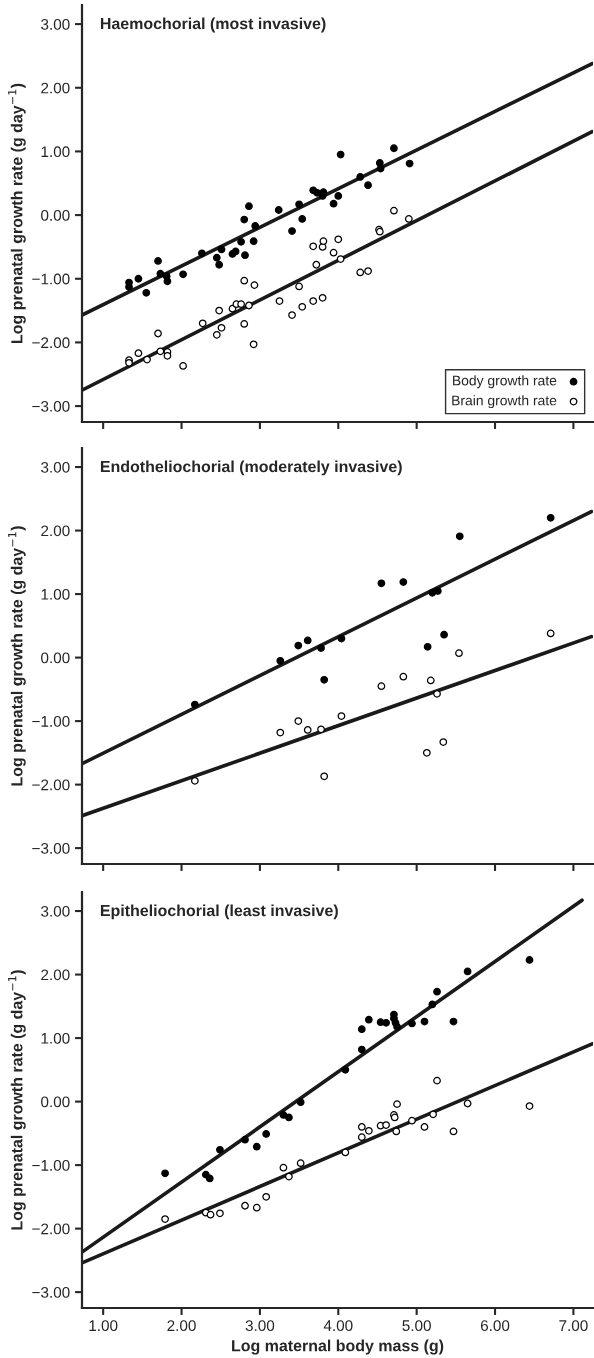 The image size is (594, 1358). What do you see at coordinates (338, 1347) in the screenshot?
I see `x-axis-title: Log maternal body mass (g)` at bounding box center [338, 1347].